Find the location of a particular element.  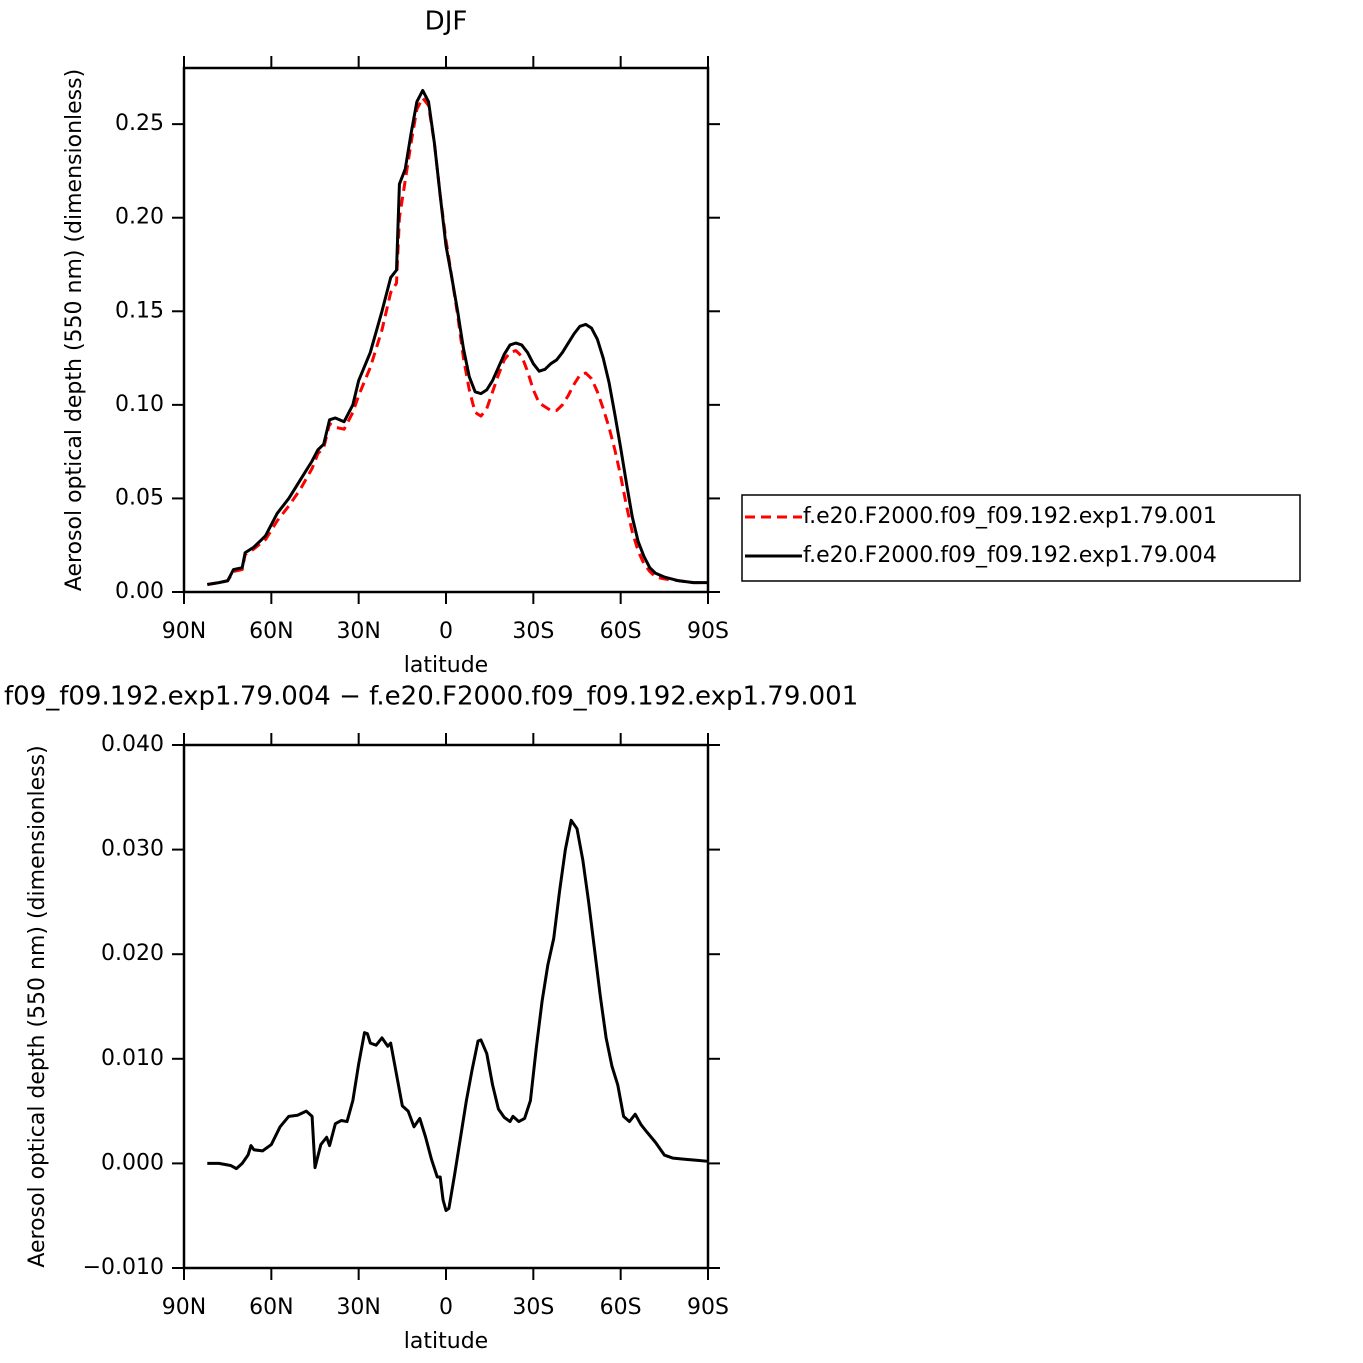

y-tick-label: 0.010 is located at coordinates (132, 1058).